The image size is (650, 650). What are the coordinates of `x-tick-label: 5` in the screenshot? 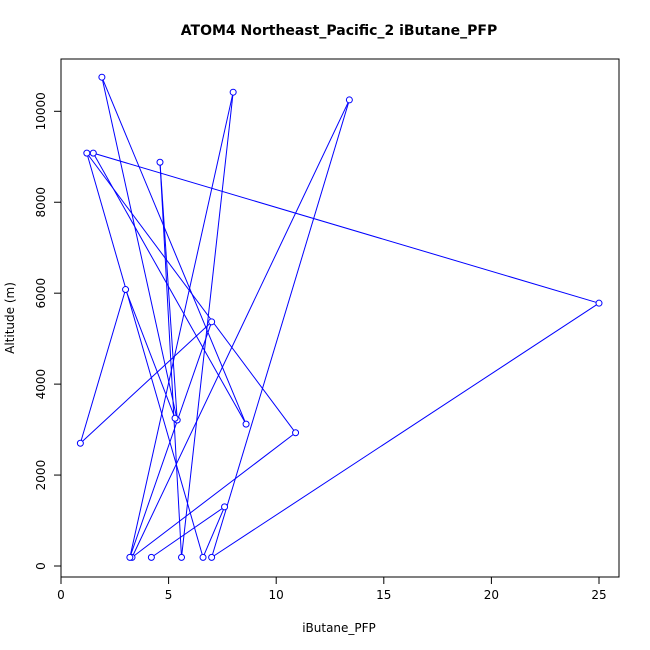 It's located at (169, 595).